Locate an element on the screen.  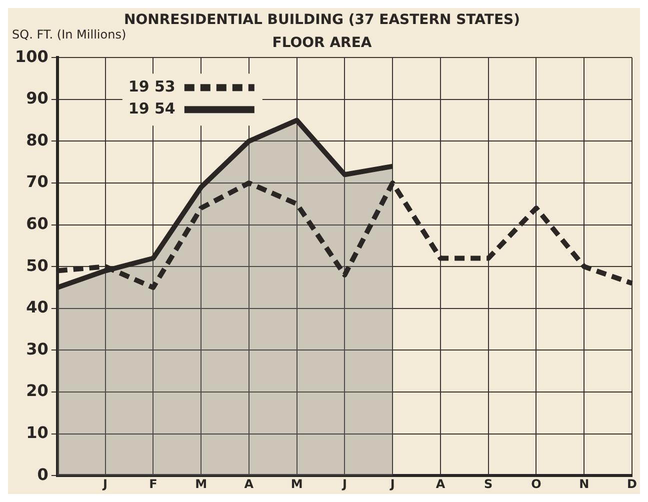
y-tick-label: 100 is located at coordinates (31, 56).